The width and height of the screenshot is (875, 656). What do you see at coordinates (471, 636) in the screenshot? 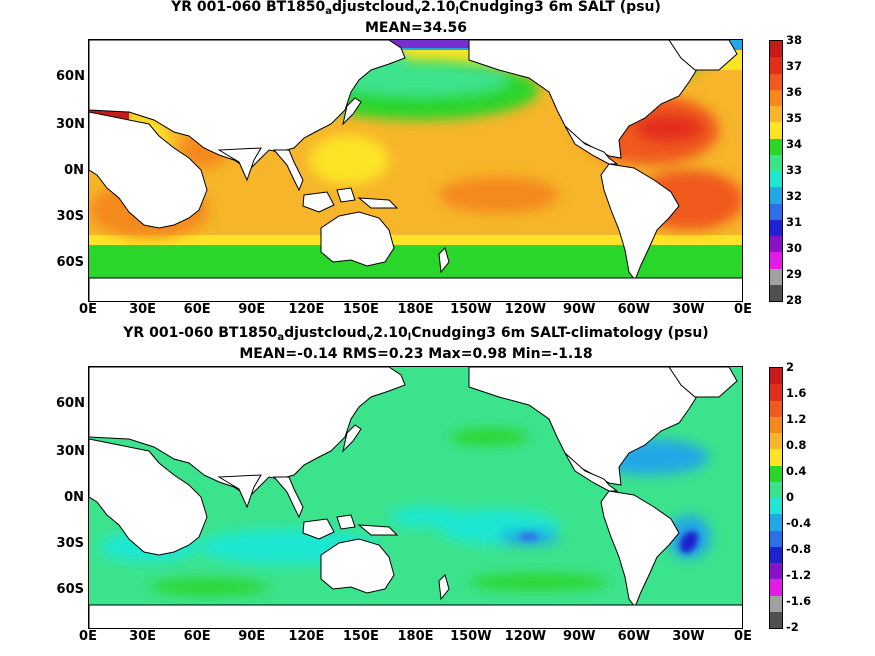
I see `bottom-lon-label: 150W` at bounding box center [471, 636].